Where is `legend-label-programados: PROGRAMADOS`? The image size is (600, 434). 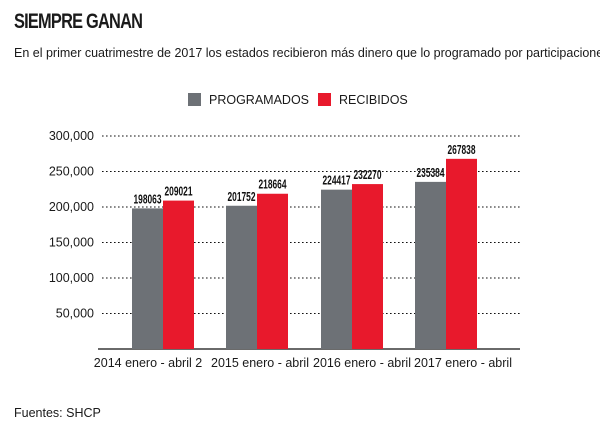
legend-label-programados: PROGRAMADOS is located at coordinates (259, 100).